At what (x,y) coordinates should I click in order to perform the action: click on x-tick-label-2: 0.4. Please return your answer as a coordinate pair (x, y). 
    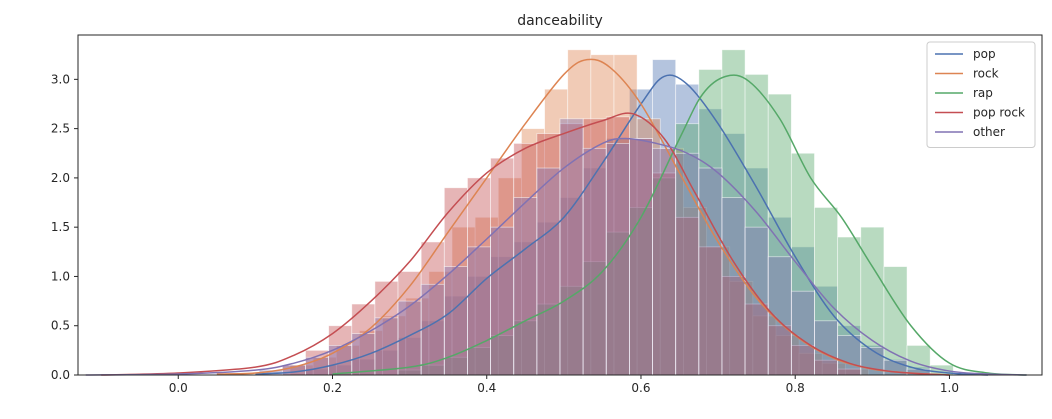
    Looking at the image, I should click on (486, 388).